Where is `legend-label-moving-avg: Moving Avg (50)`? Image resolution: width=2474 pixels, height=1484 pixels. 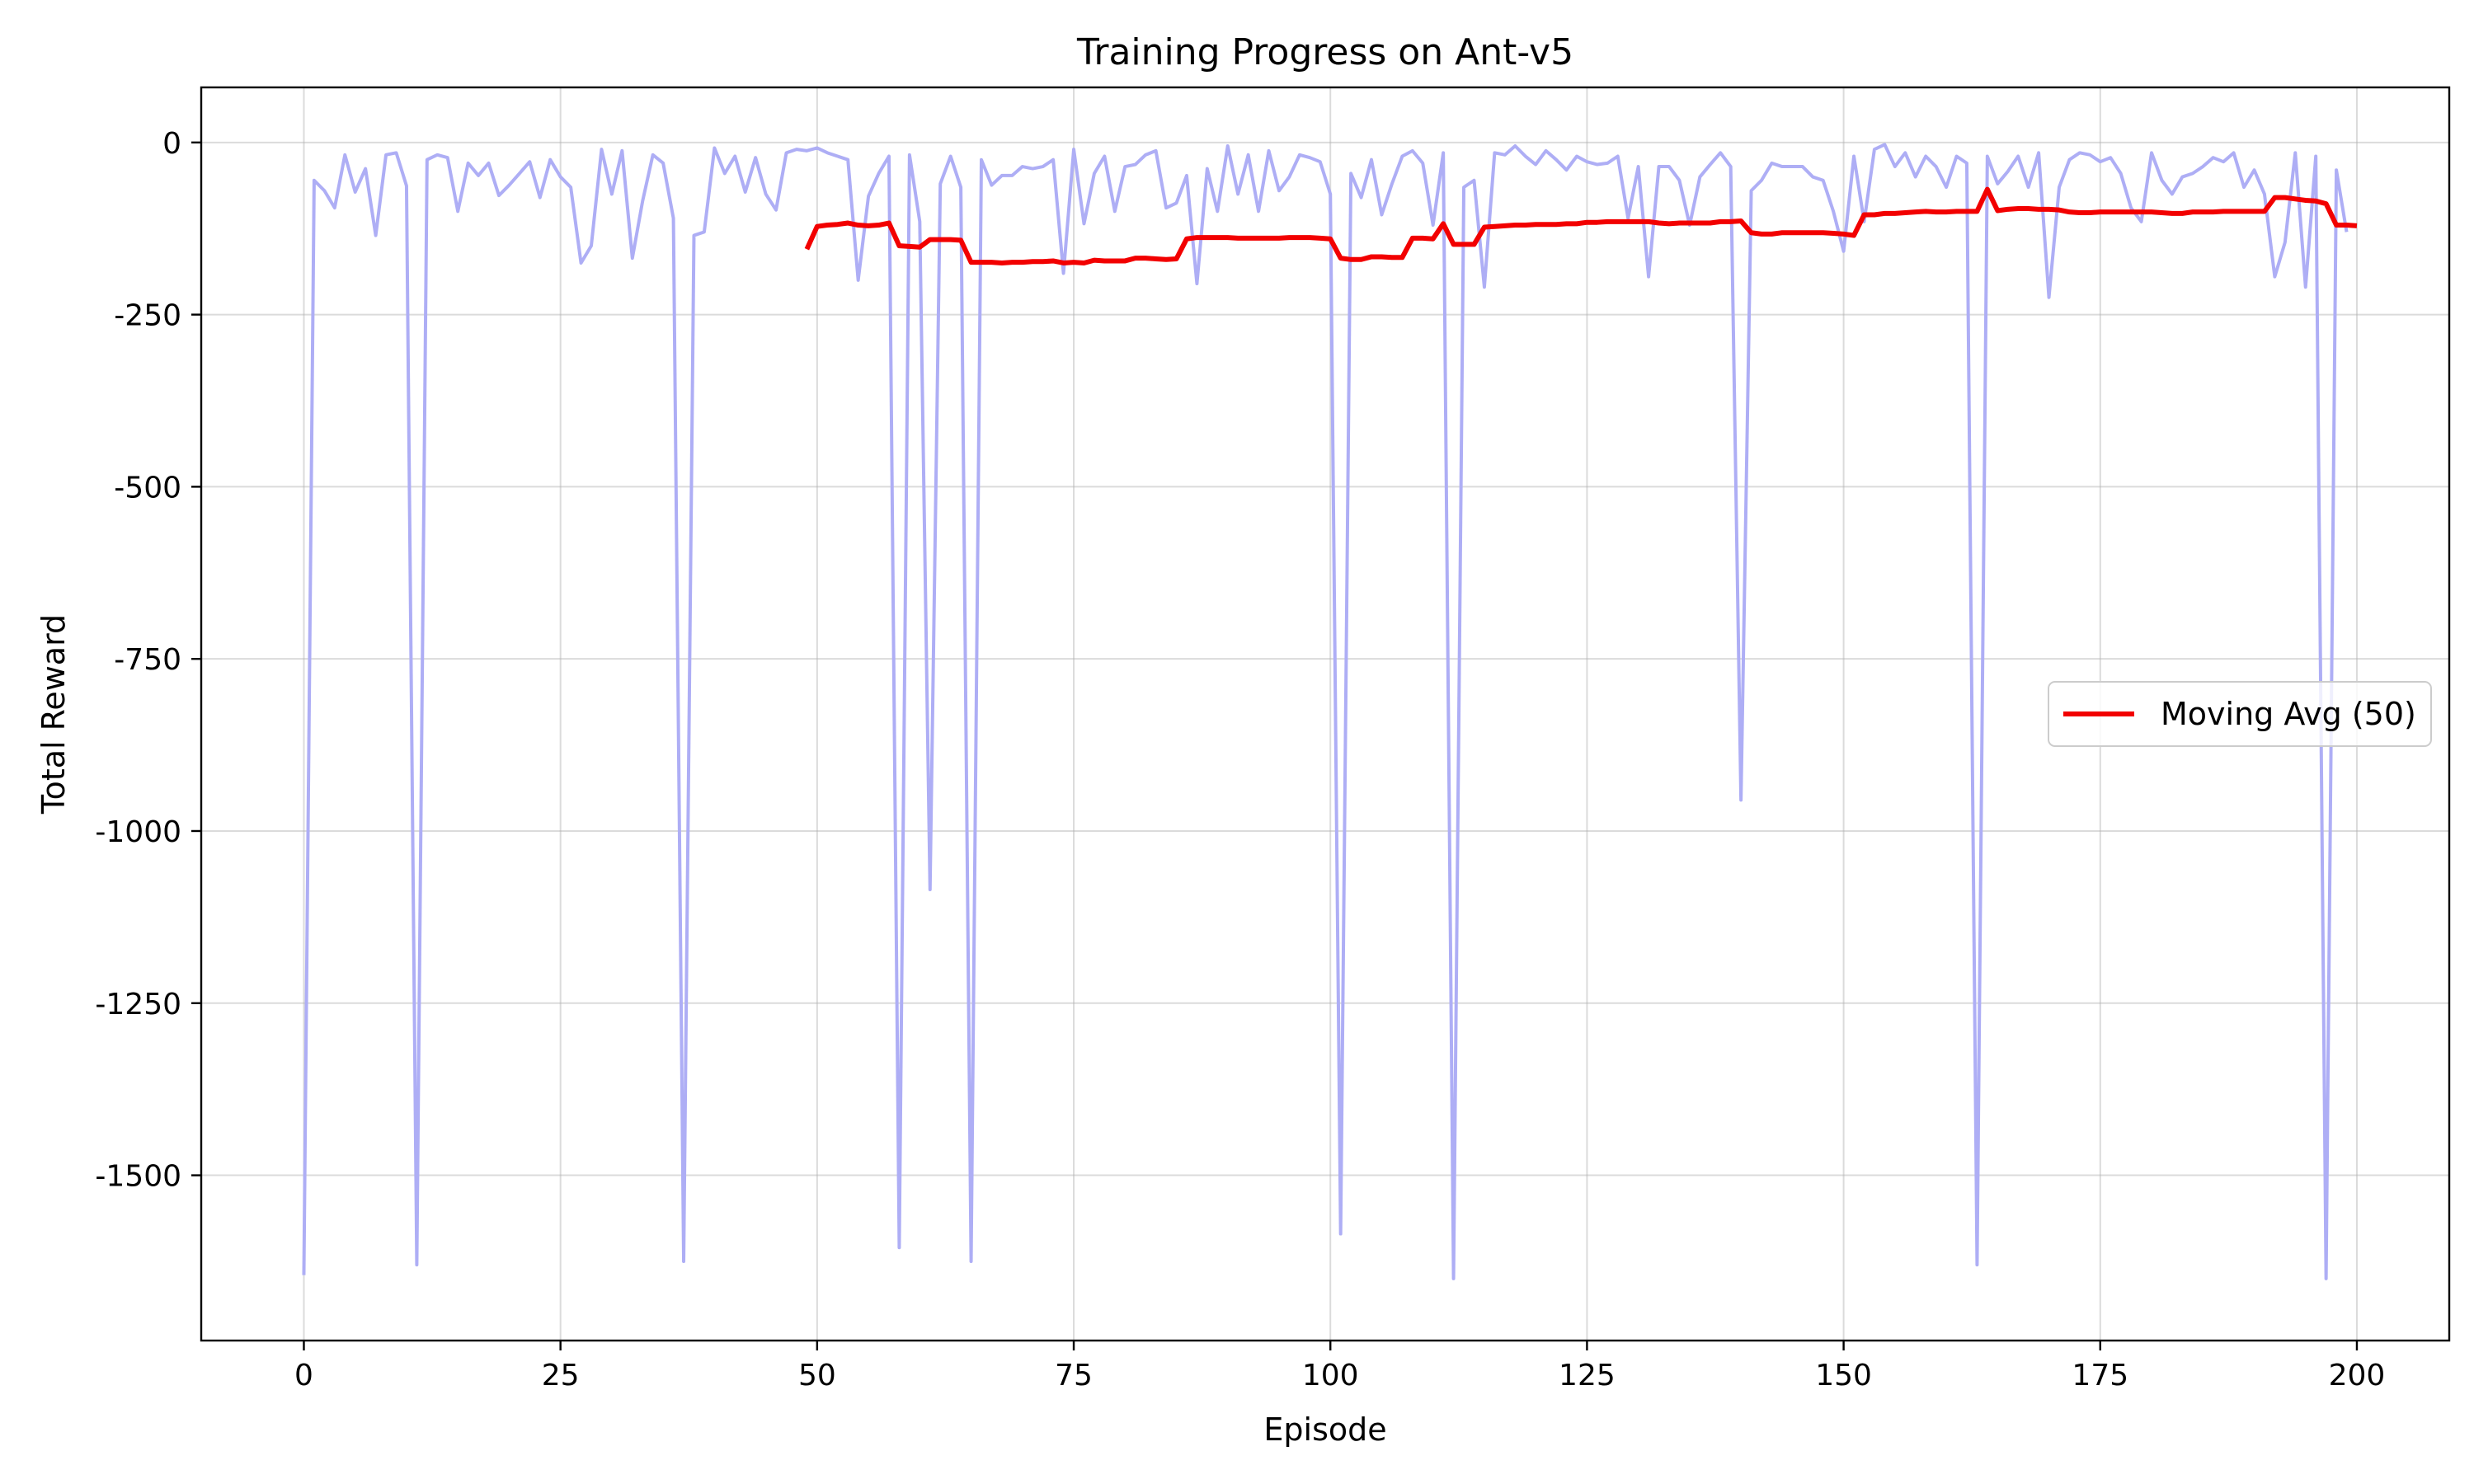
legend-label-moving-avg: Moving Avg (50) is located at coordinates (2288, 714).